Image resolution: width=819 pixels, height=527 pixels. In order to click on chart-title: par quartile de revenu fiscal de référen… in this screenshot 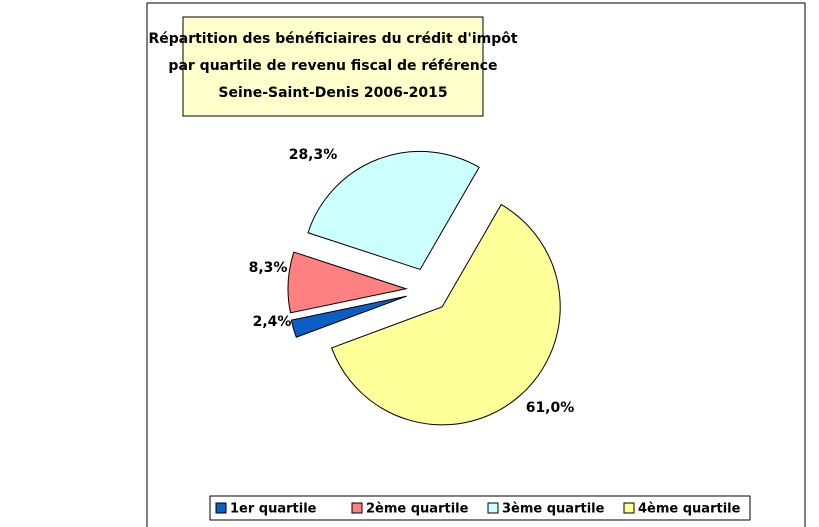, I will do `click(332, 66)`.